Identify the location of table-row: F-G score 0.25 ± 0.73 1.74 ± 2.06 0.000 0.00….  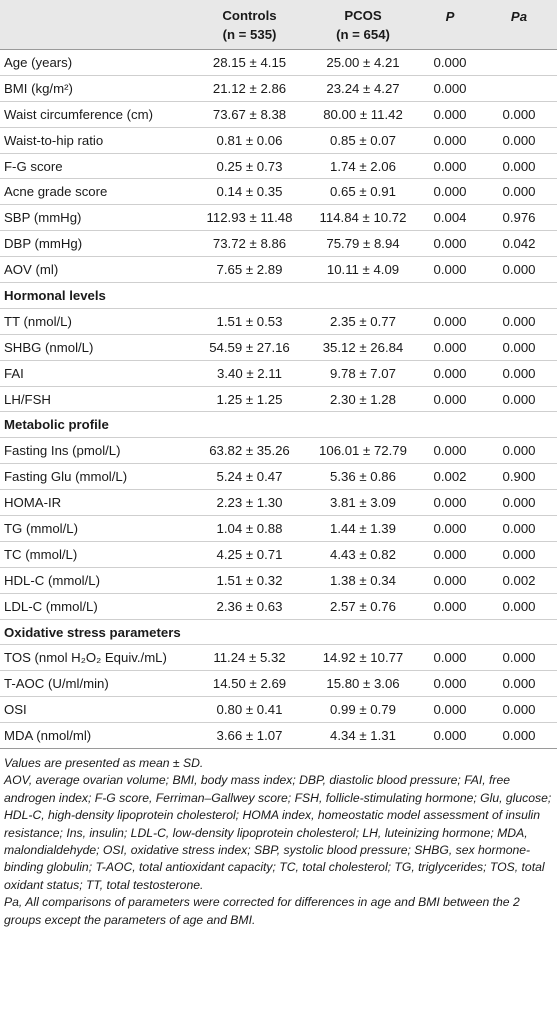
(278, 166).